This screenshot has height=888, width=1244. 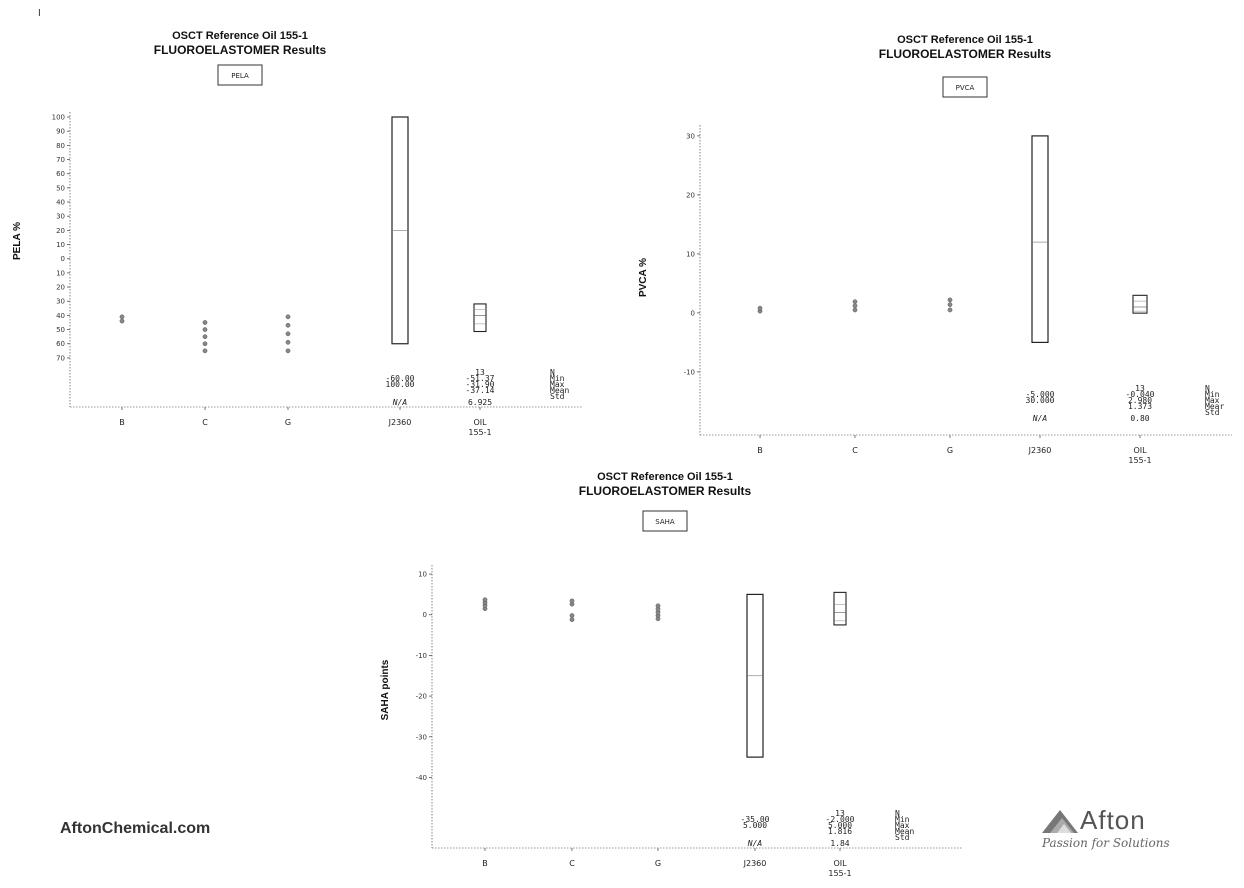 What do you see at coordinates (1139, 418) in the screenshot?
I see `stat-value: 0.80` at bounding box center [1139, 418].